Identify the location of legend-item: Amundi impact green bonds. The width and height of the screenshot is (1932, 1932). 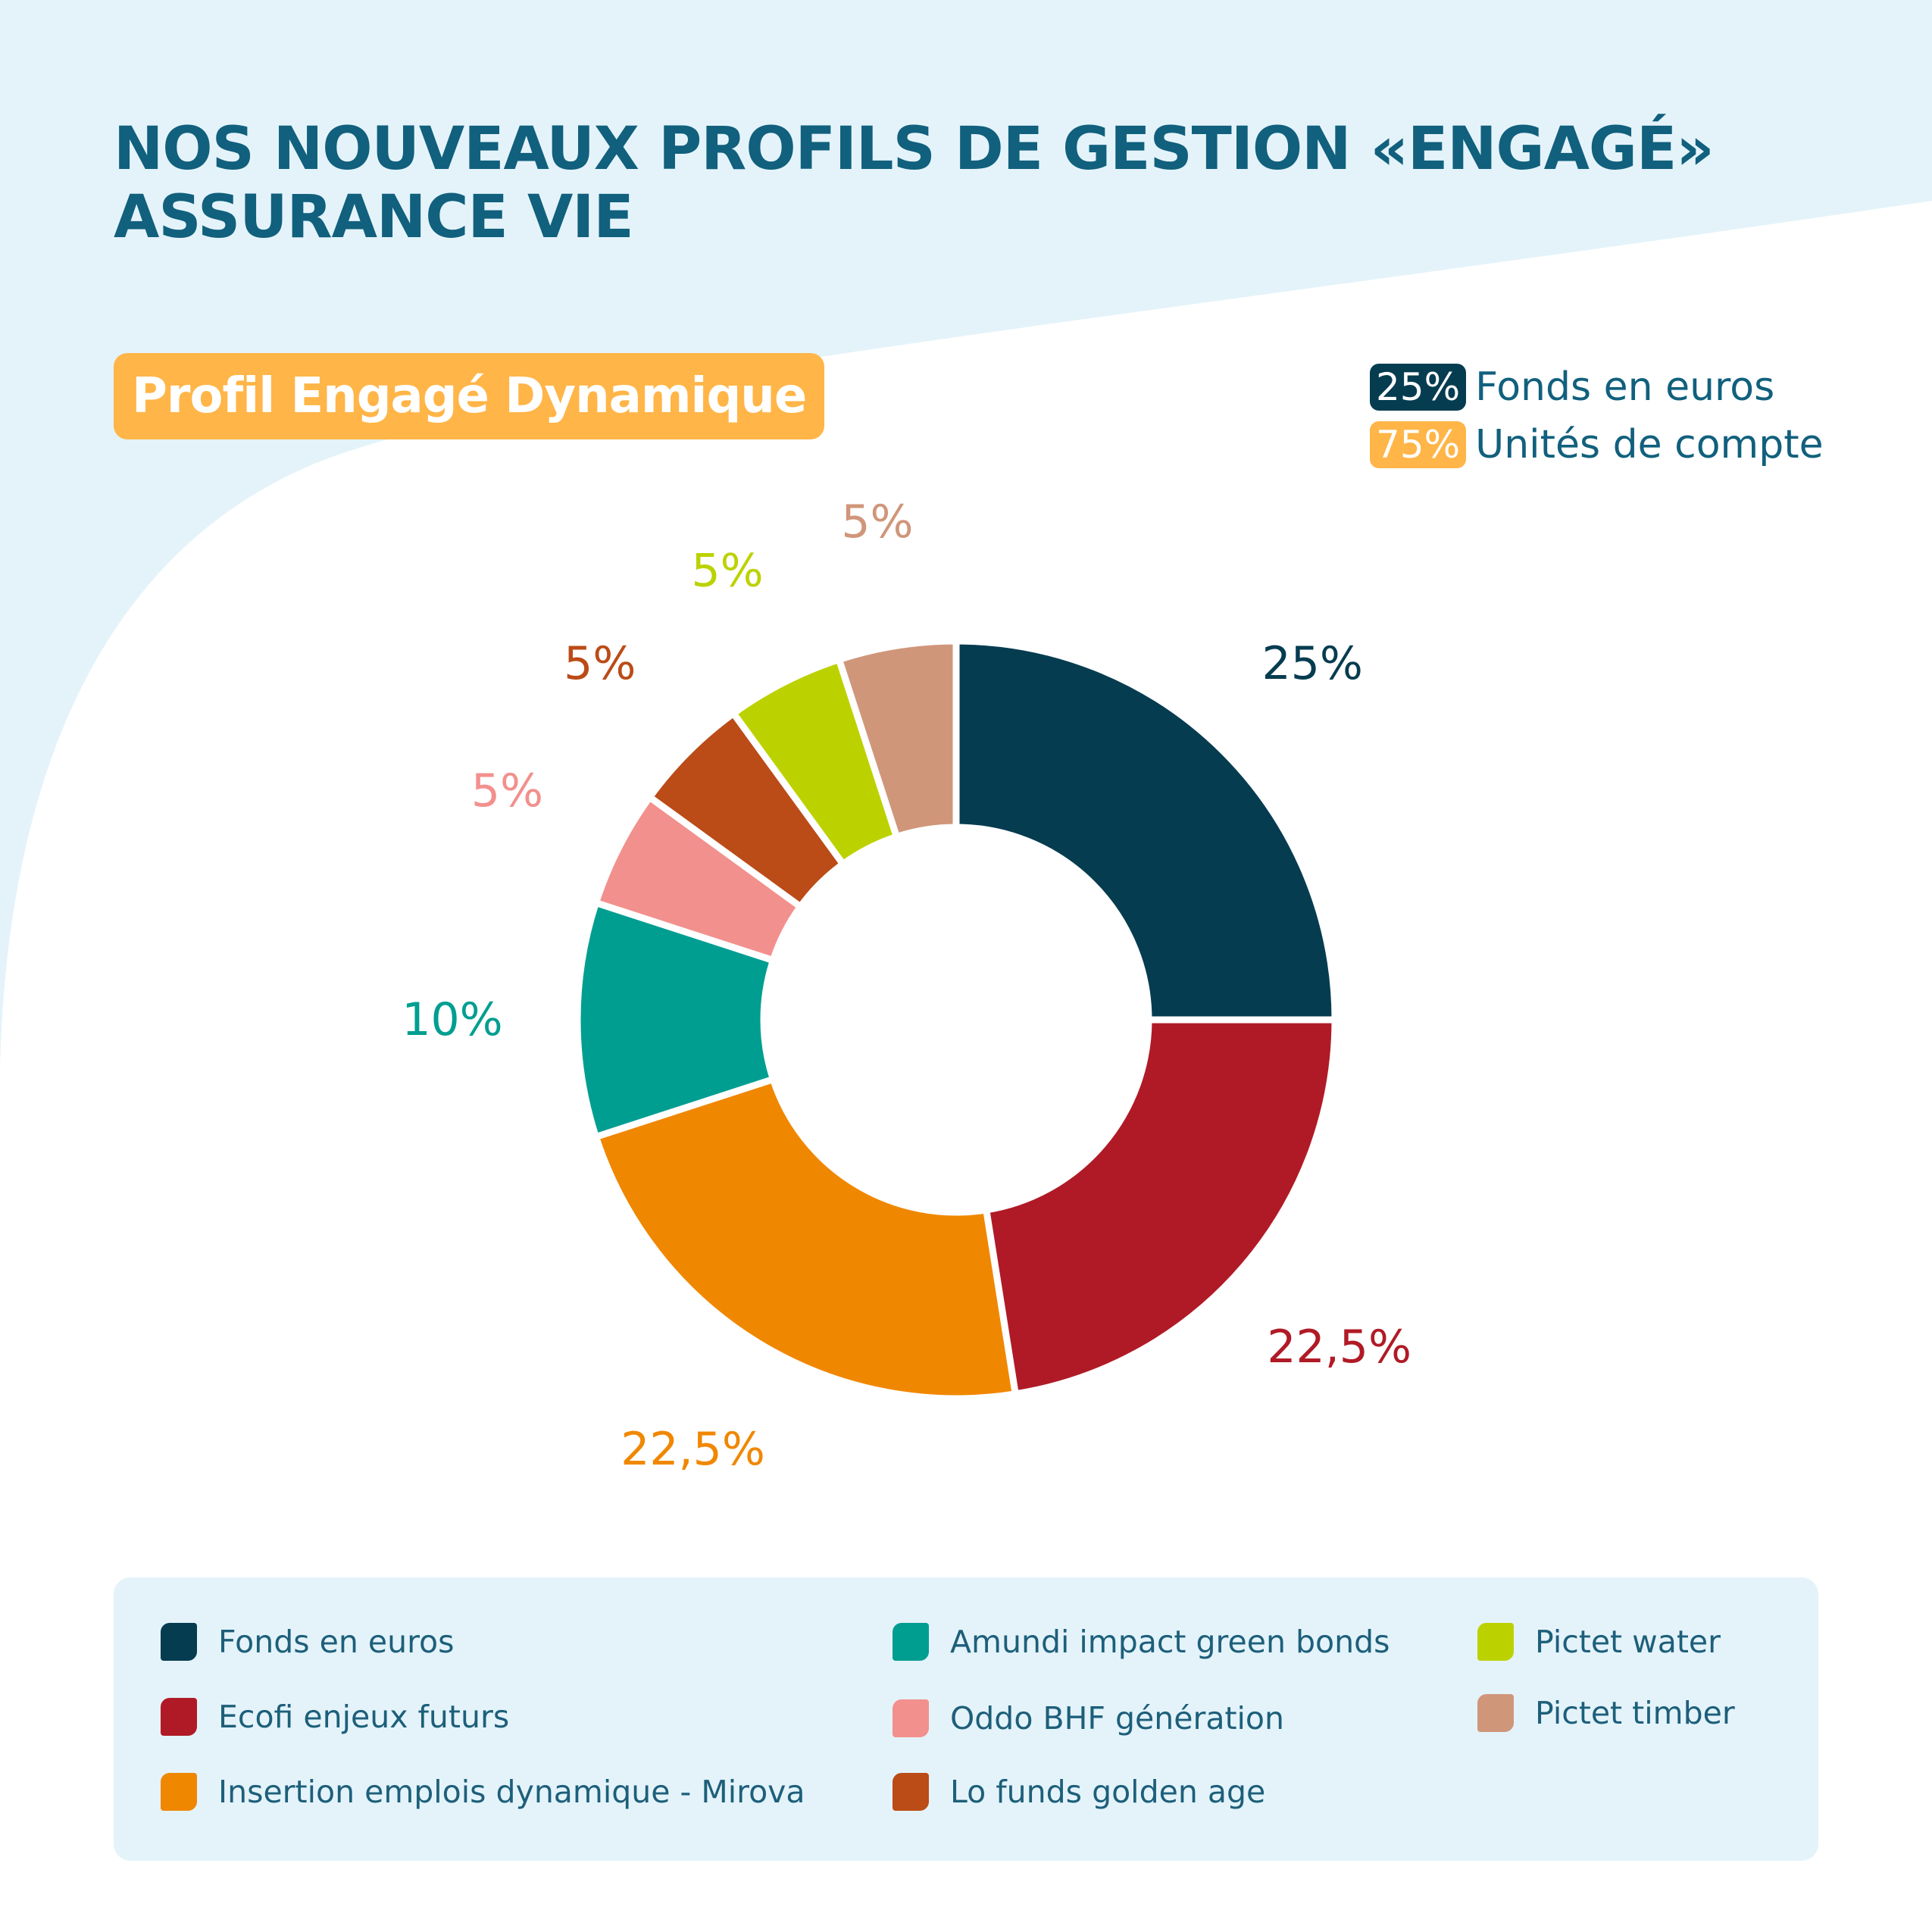
(1141, 1642).